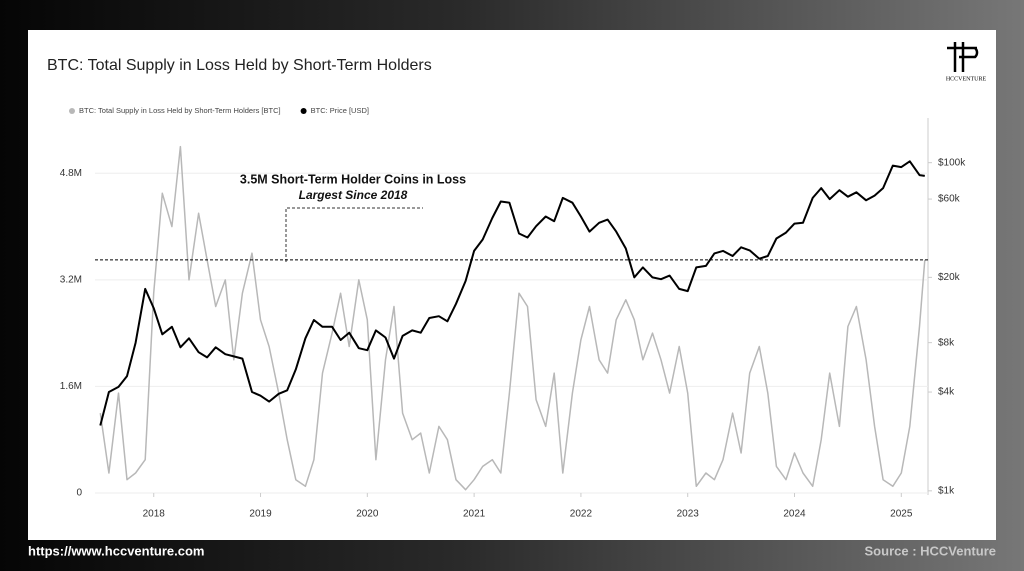 This screenshot has height=571, width=1024. I want to click on footer-source: Source : HCCVenture, so click(930, 550).